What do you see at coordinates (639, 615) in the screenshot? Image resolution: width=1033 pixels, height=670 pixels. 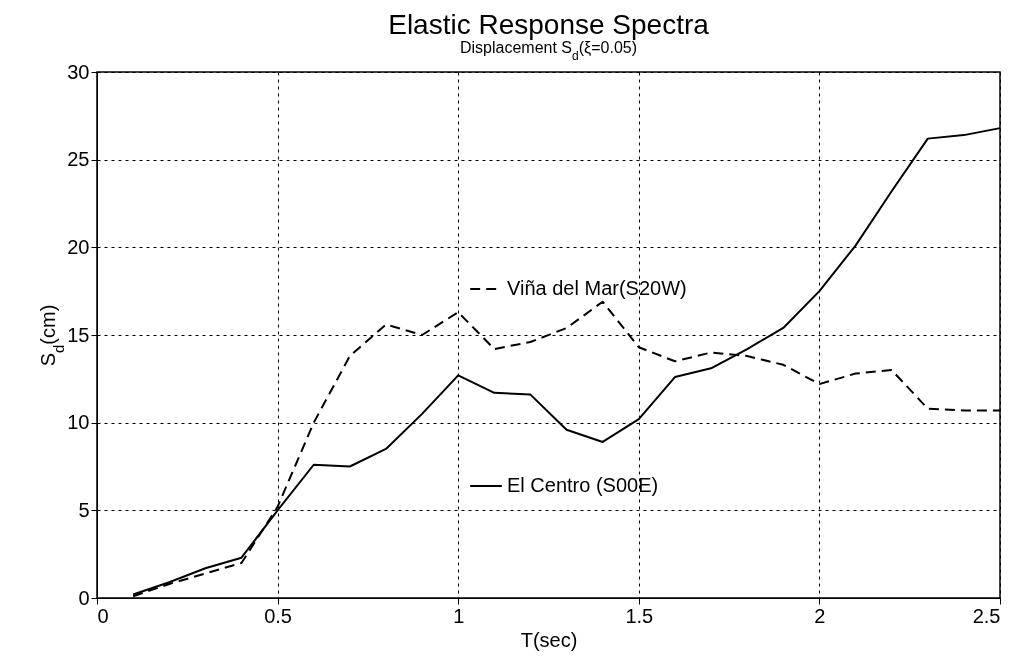 I see `x-tick-label: 1.5` at bounding box center [639, 615].